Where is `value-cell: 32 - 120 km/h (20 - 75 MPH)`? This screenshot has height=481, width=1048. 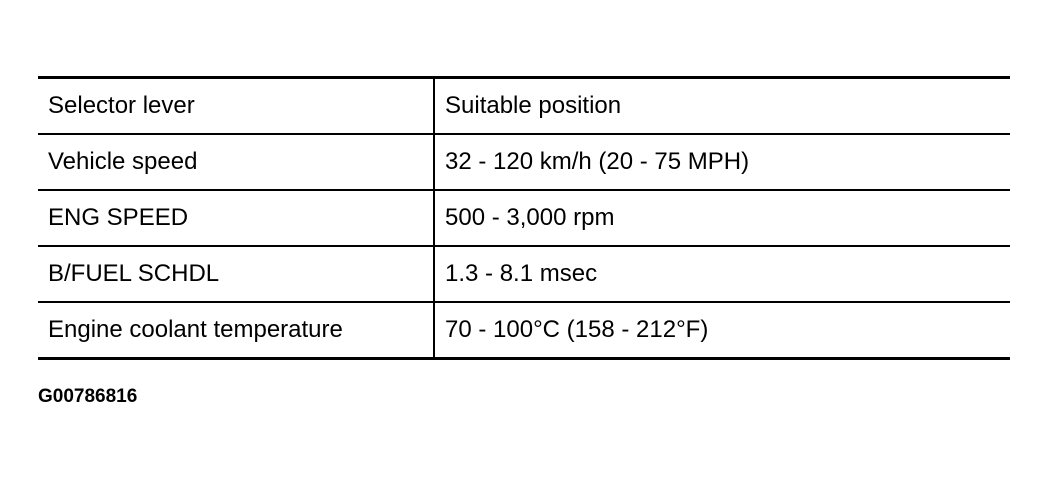
value-cell: 32 - 120 km/h (20 - 75 MPH) is located at coordinates (722, 162).